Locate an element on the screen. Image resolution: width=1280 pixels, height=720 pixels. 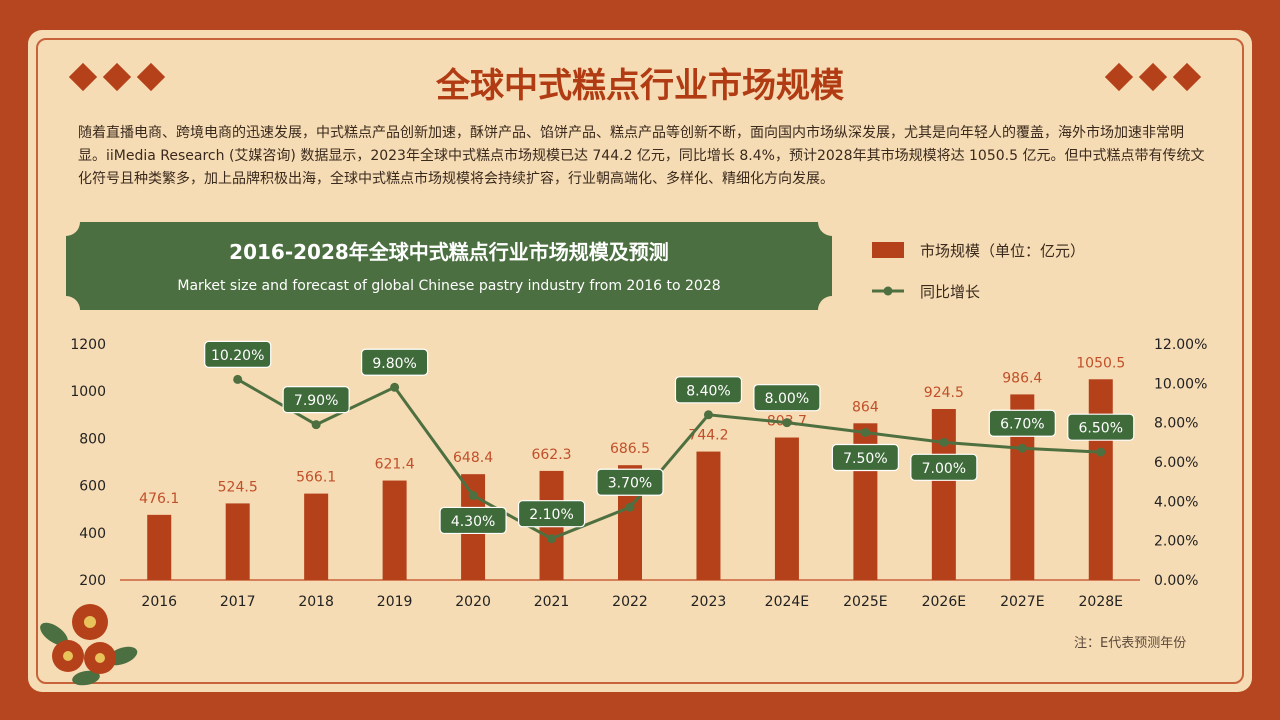
diamond-ornament-right-icon is located at coordinates (1153, 77).